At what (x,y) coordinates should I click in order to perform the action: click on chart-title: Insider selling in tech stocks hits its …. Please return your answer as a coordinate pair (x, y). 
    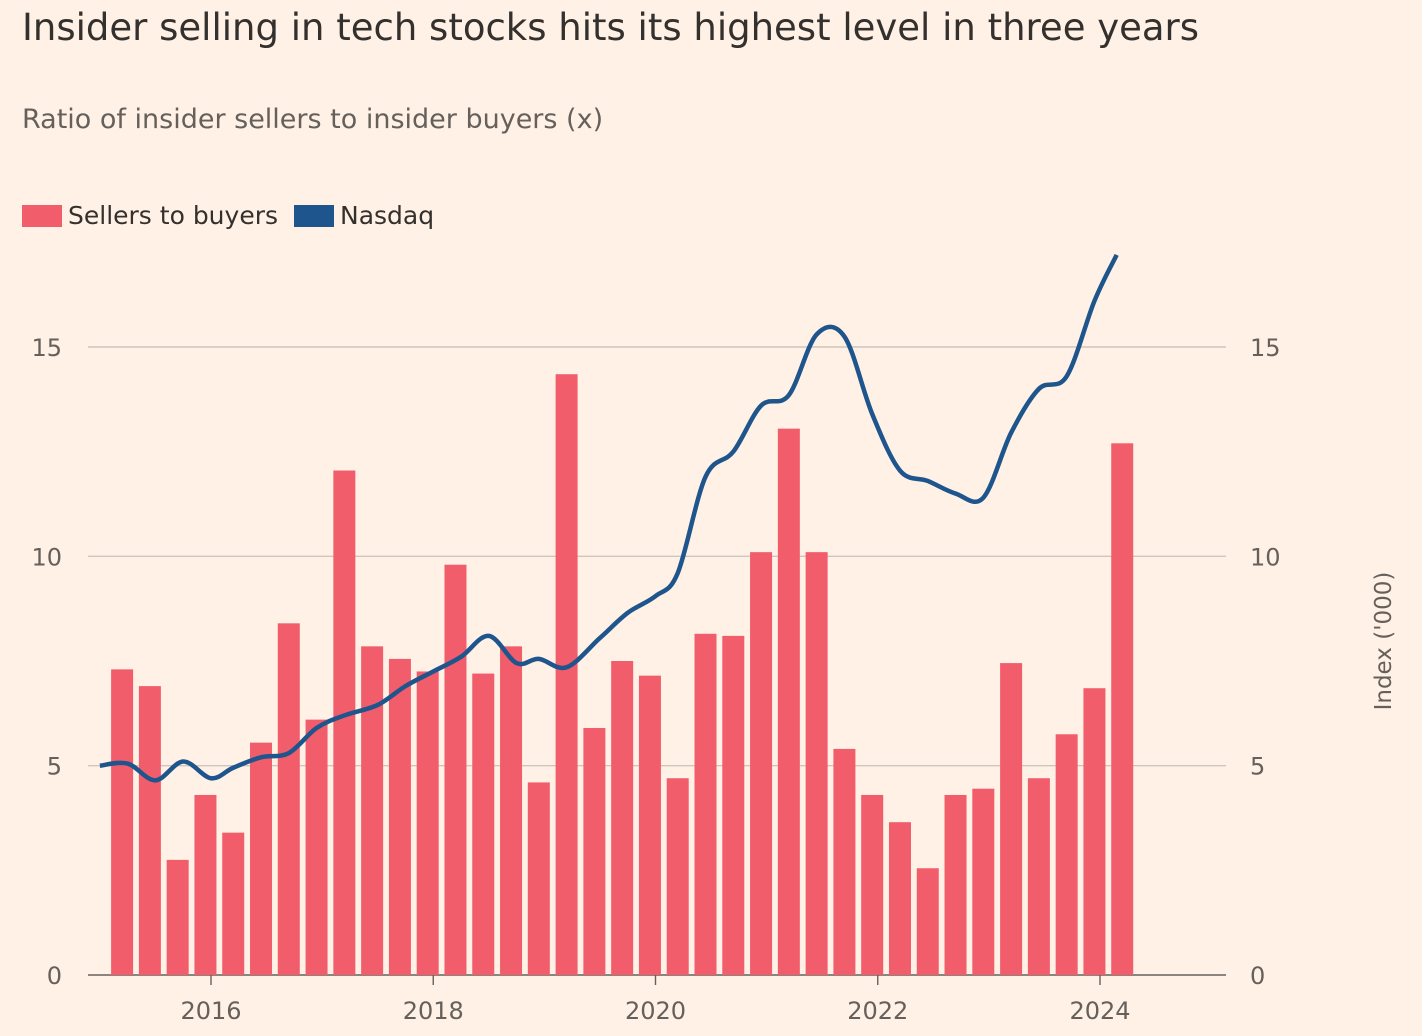
    Looking at the image, I should click on (611, 27).